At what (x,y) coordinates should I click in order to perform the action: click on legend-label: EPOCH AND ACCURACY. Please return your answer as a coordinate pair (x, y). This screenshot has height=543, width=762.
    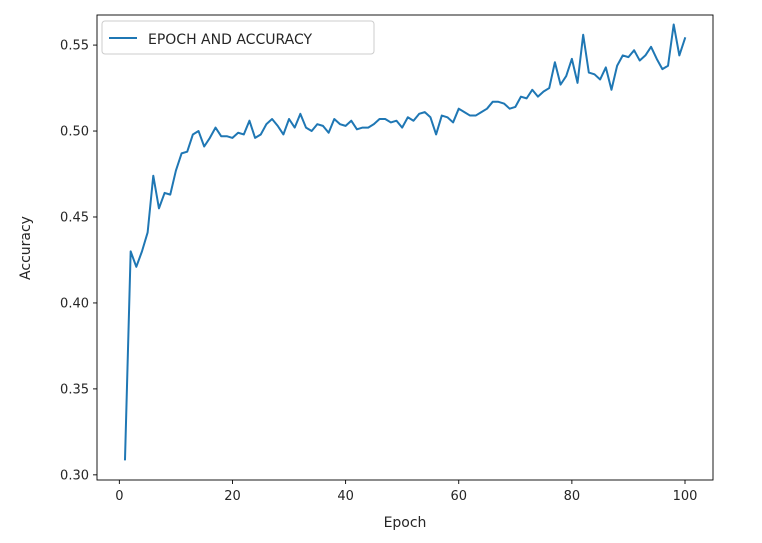
    Looking at the image, I should click on (230, 40).